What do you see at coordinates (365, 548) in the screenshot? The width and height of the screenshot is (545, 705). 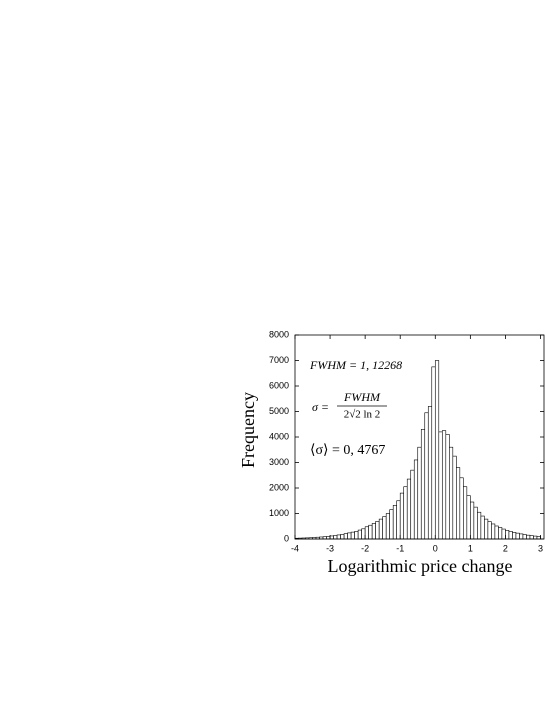 I see `x-tick-label: -2` at bounding box center [365, 548].